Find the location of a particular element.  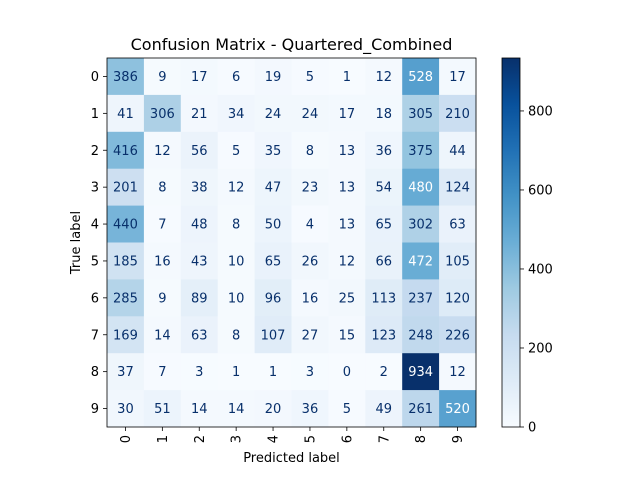

x-tick-label: 3 is located at coordinates (237, 439).